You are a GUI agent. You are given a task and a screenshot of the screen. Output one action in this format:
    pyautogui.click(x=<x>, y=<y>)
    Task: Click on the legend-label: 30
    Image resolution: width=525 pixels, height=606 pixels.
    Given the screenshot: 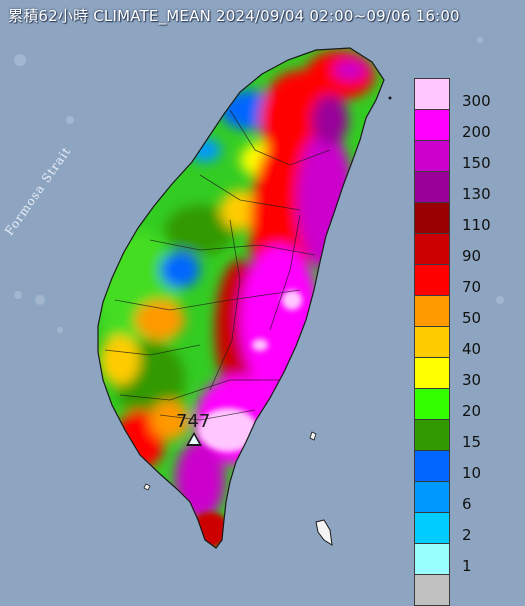 What is the action you would take?
    pyautogui.click(x=472, y=380)
    